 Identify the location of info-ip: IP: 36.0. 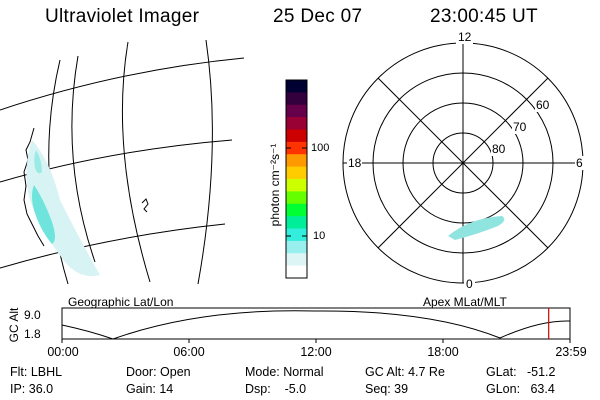
(32, 389).